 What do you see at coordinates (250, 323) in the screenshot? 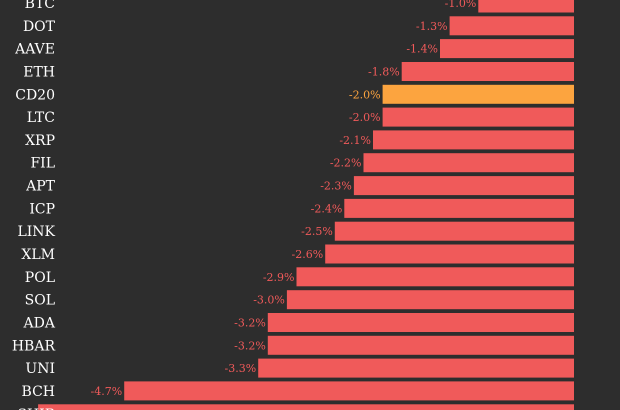
I see `value-label-ada: -3.2%` at bounding box center [250, 323].